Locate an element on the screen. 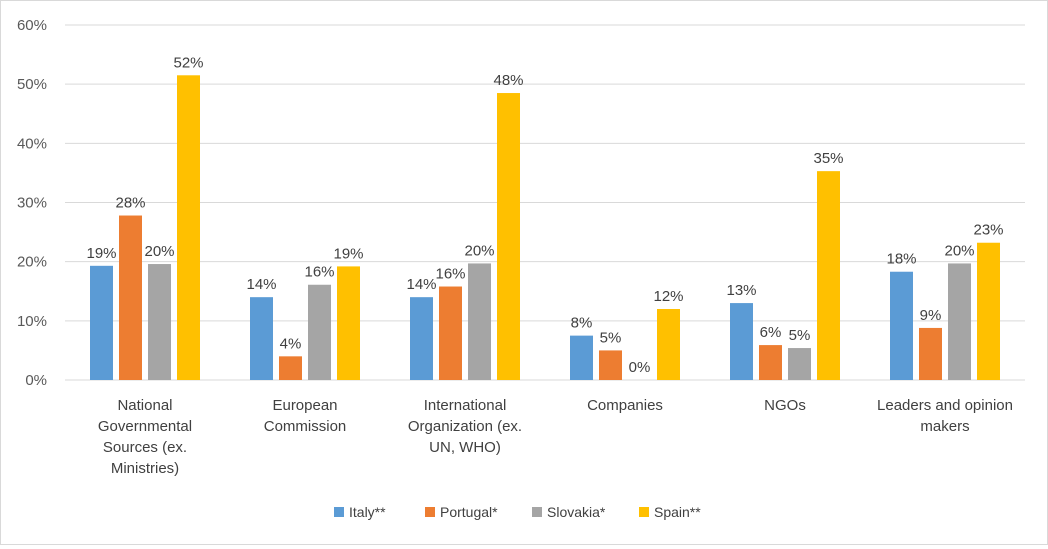 The width and height of the screenshot is (1048, 549). category-label: Companies is located at coordinates (625, 405).